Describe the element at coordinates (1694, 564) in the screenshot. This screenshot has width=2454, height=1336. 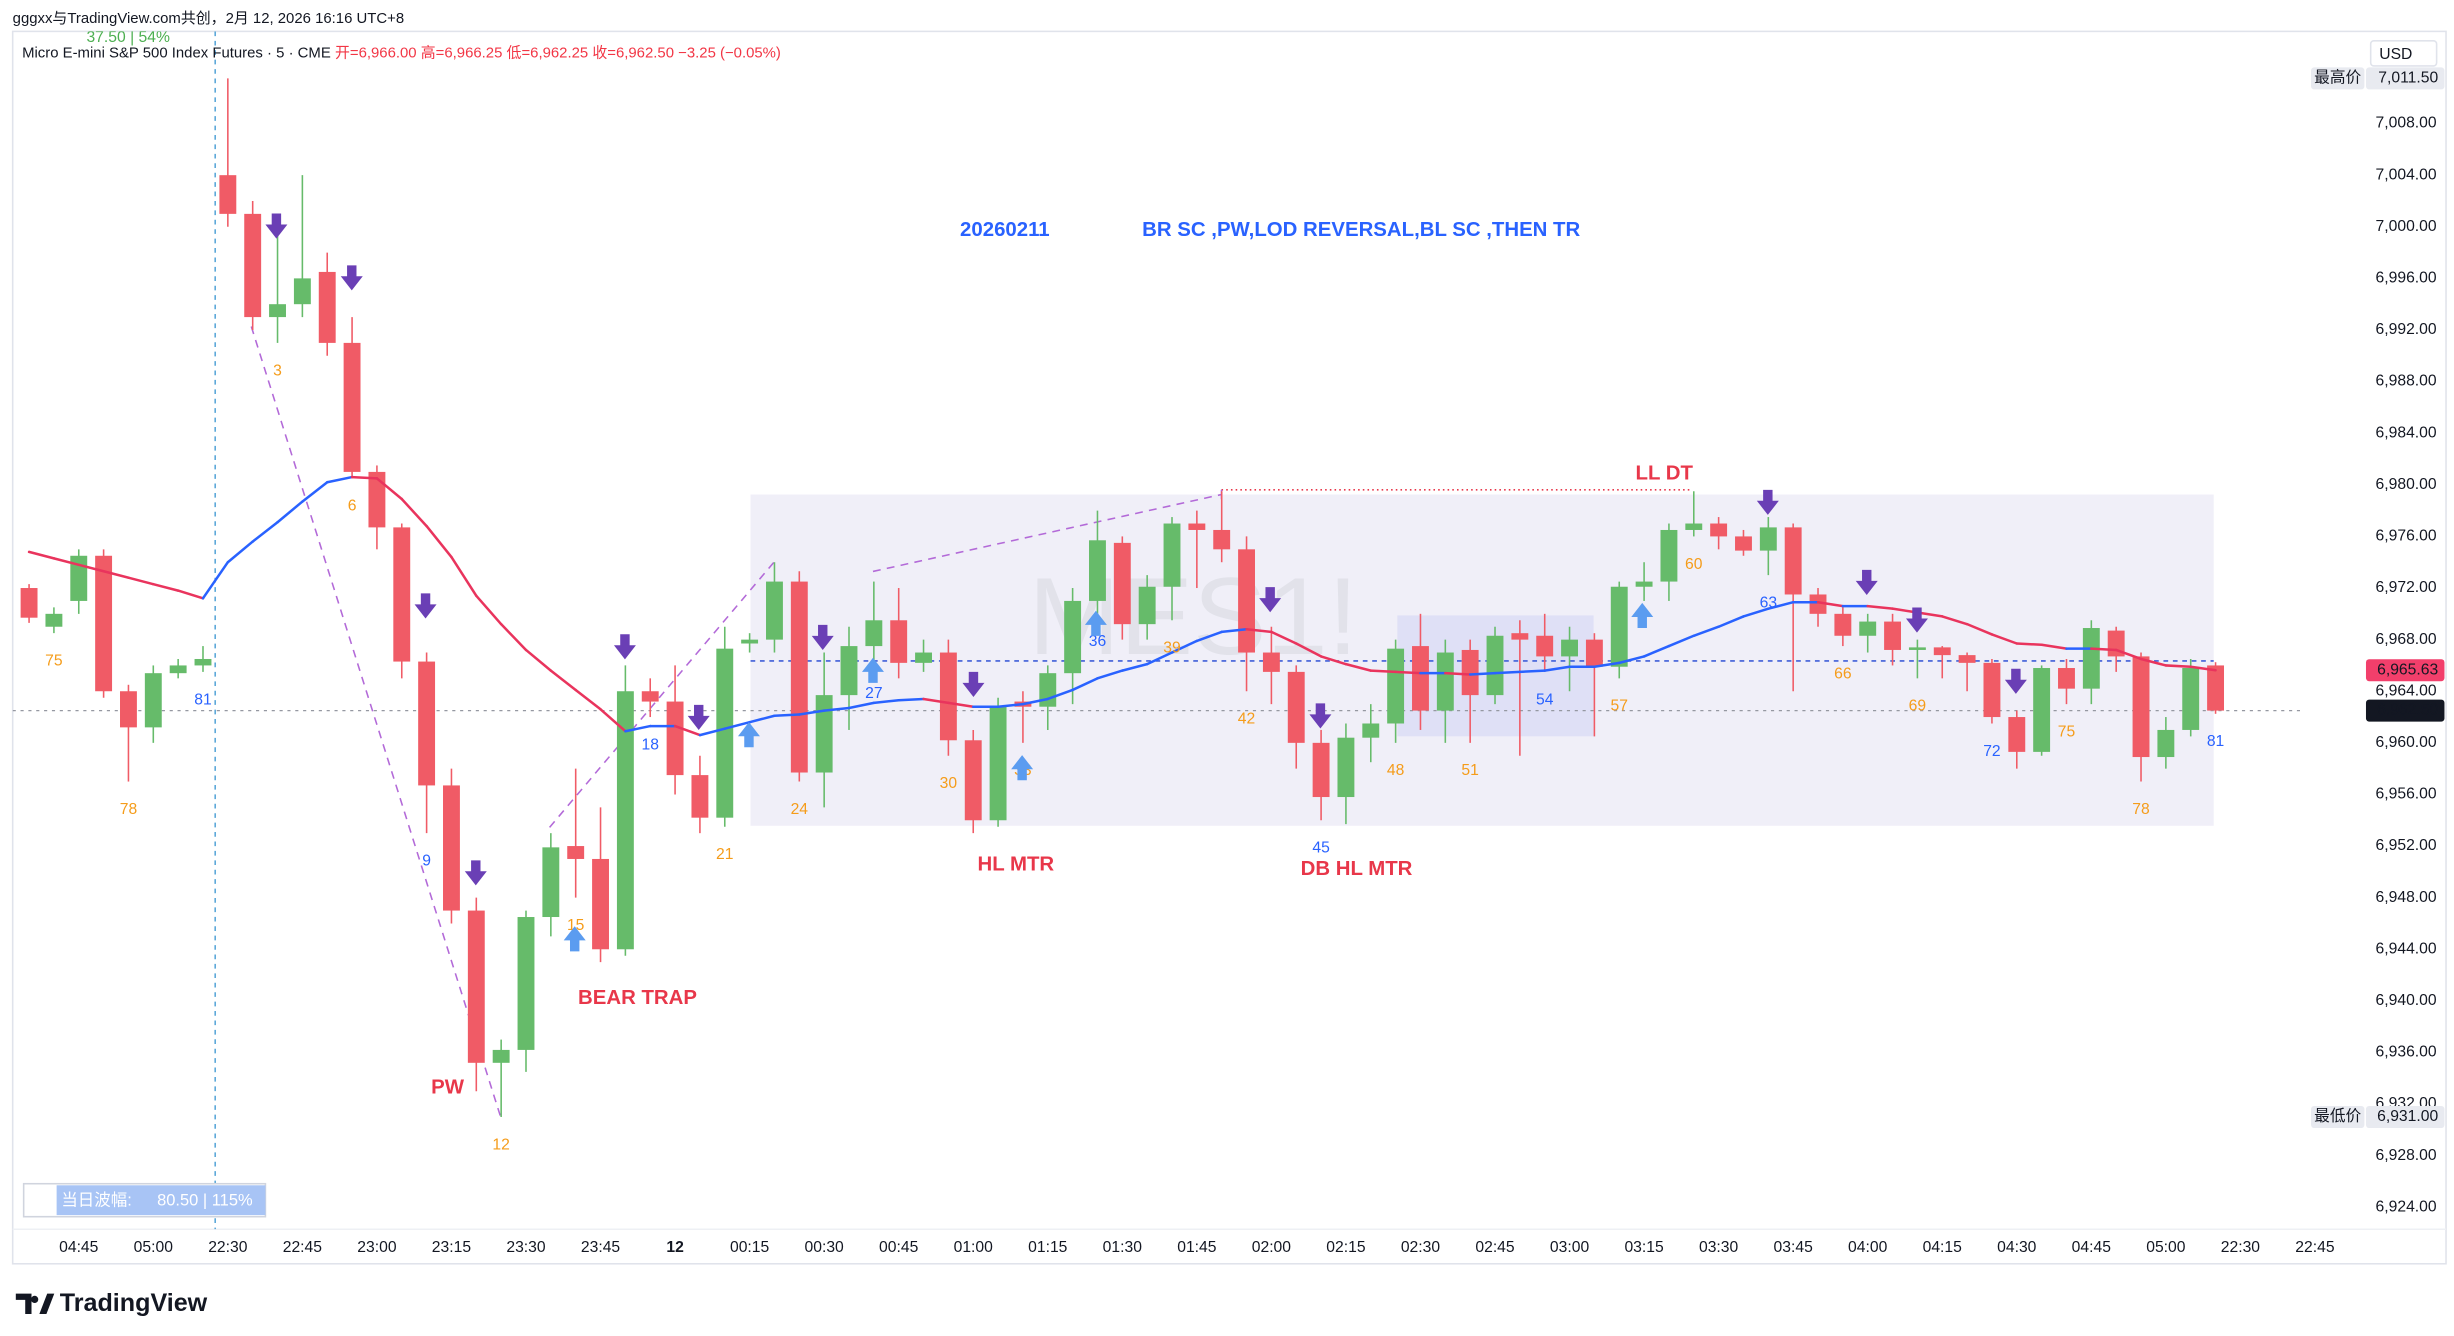
I see `bar-number: 60` at that location.